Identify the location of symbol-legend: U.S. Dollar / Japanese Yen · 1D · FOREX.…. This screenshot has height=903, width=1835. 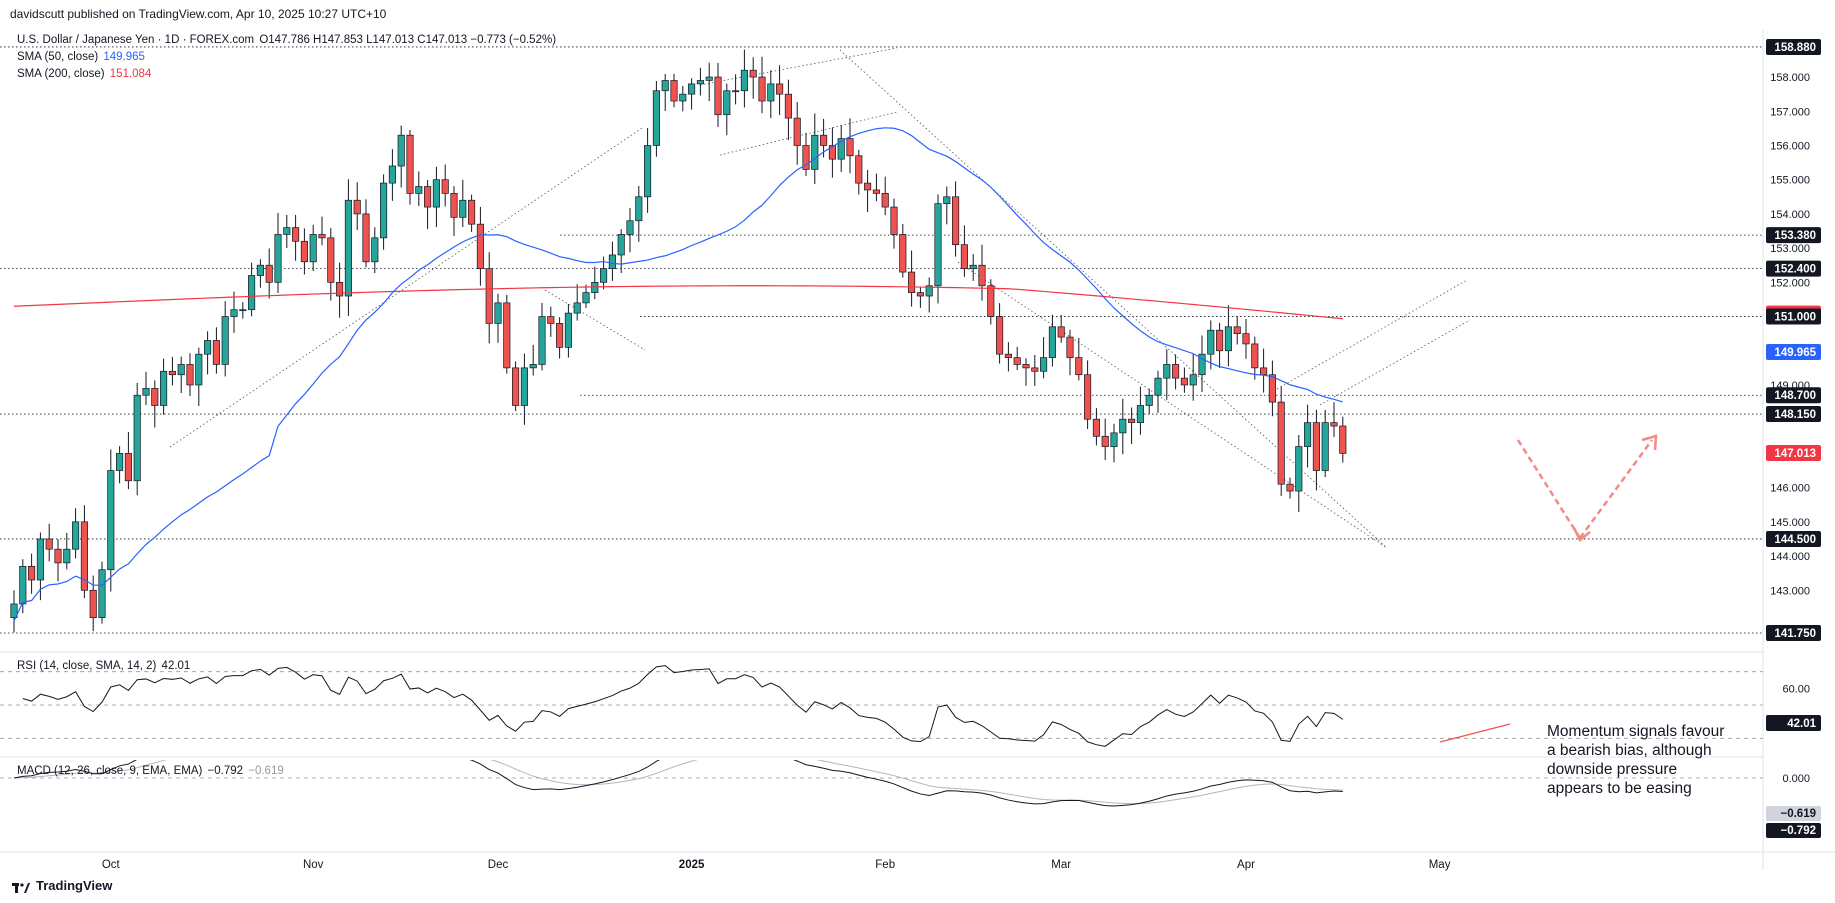
(286, 40).